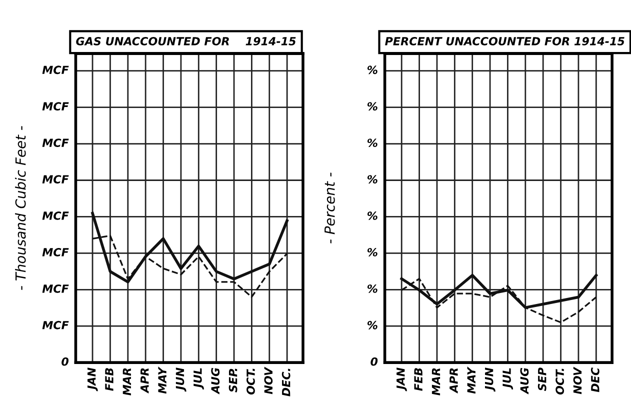  I want to click on x-tick-label: SEP, so click(542, 379).